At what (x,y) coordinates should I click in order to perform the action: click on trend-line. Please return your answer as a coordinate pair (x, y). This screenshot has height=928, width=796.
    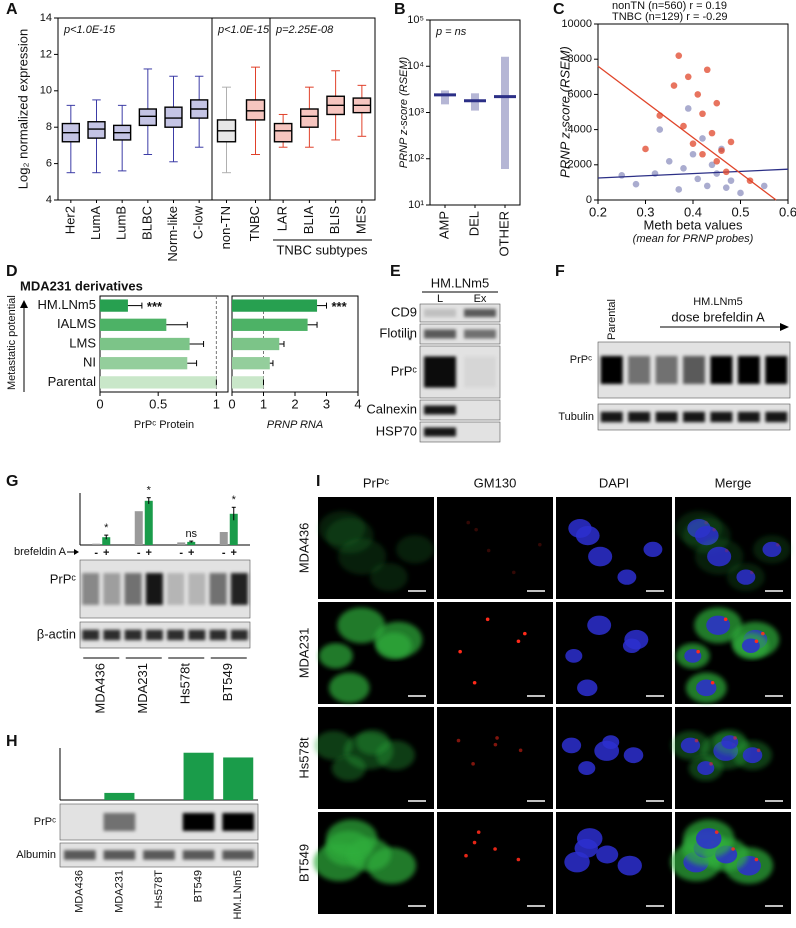
    Looking at the image, I should click on (687, 133).